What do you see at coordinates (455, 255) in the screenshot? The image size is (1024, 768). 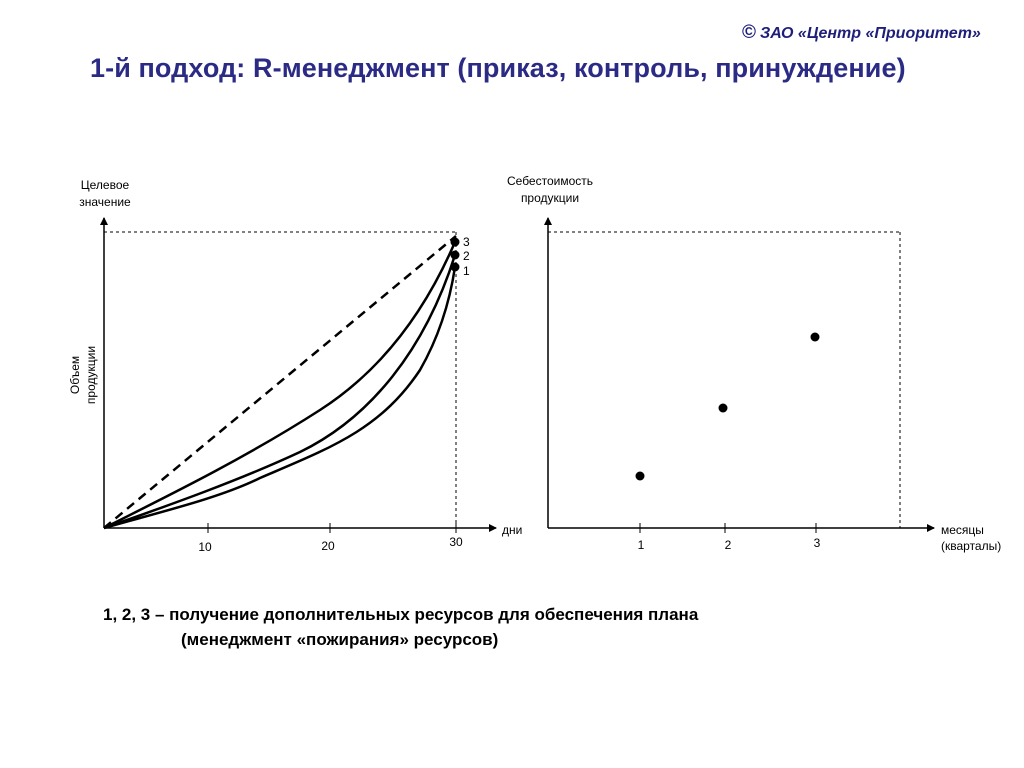 I see `curve-2-endpoint` at bounding box center [455, 255].